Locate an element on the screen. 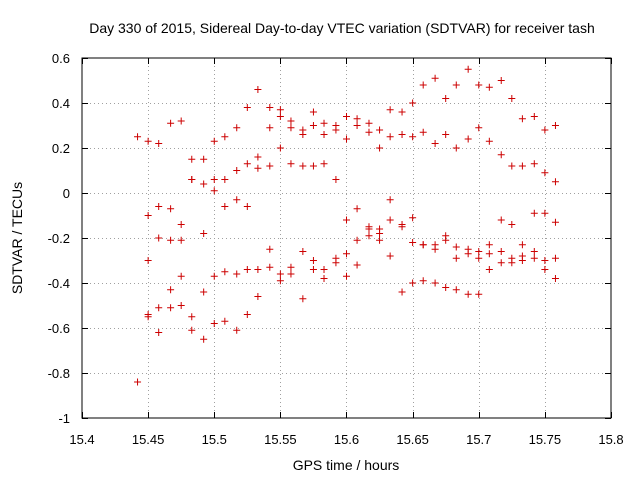 This screenshot has height=480, width=640. y-tick-label: 0.4 is located at coordinates (61, 103).